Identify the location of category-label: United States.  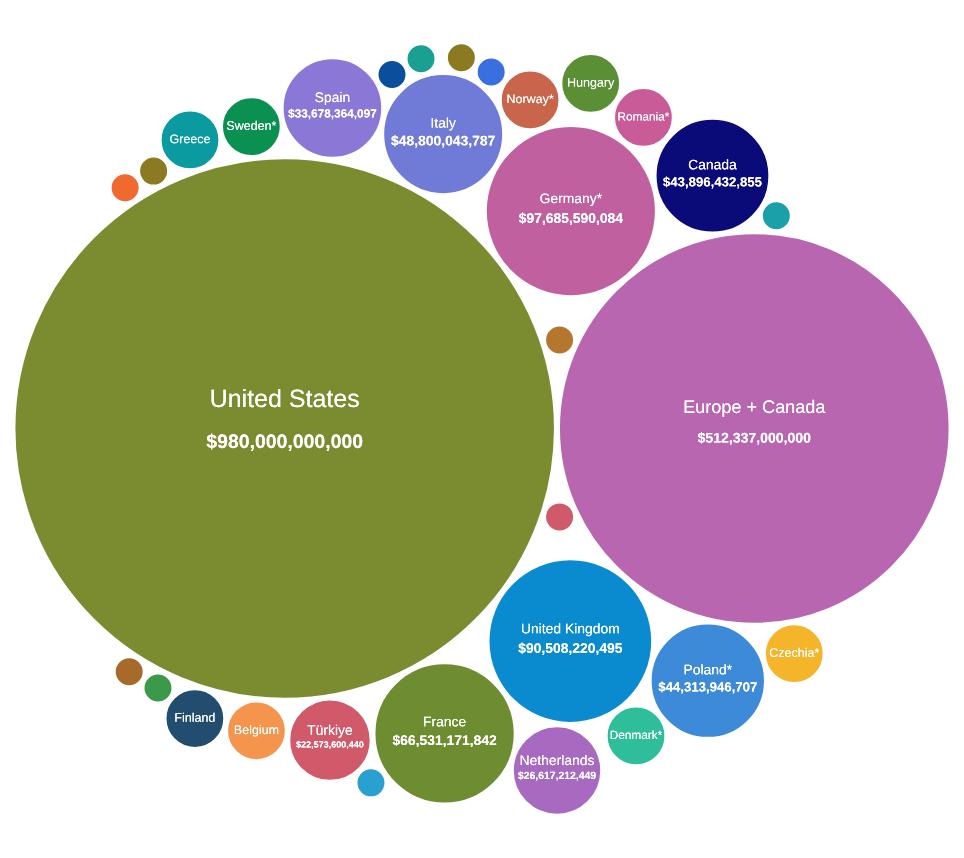
(285, 398).